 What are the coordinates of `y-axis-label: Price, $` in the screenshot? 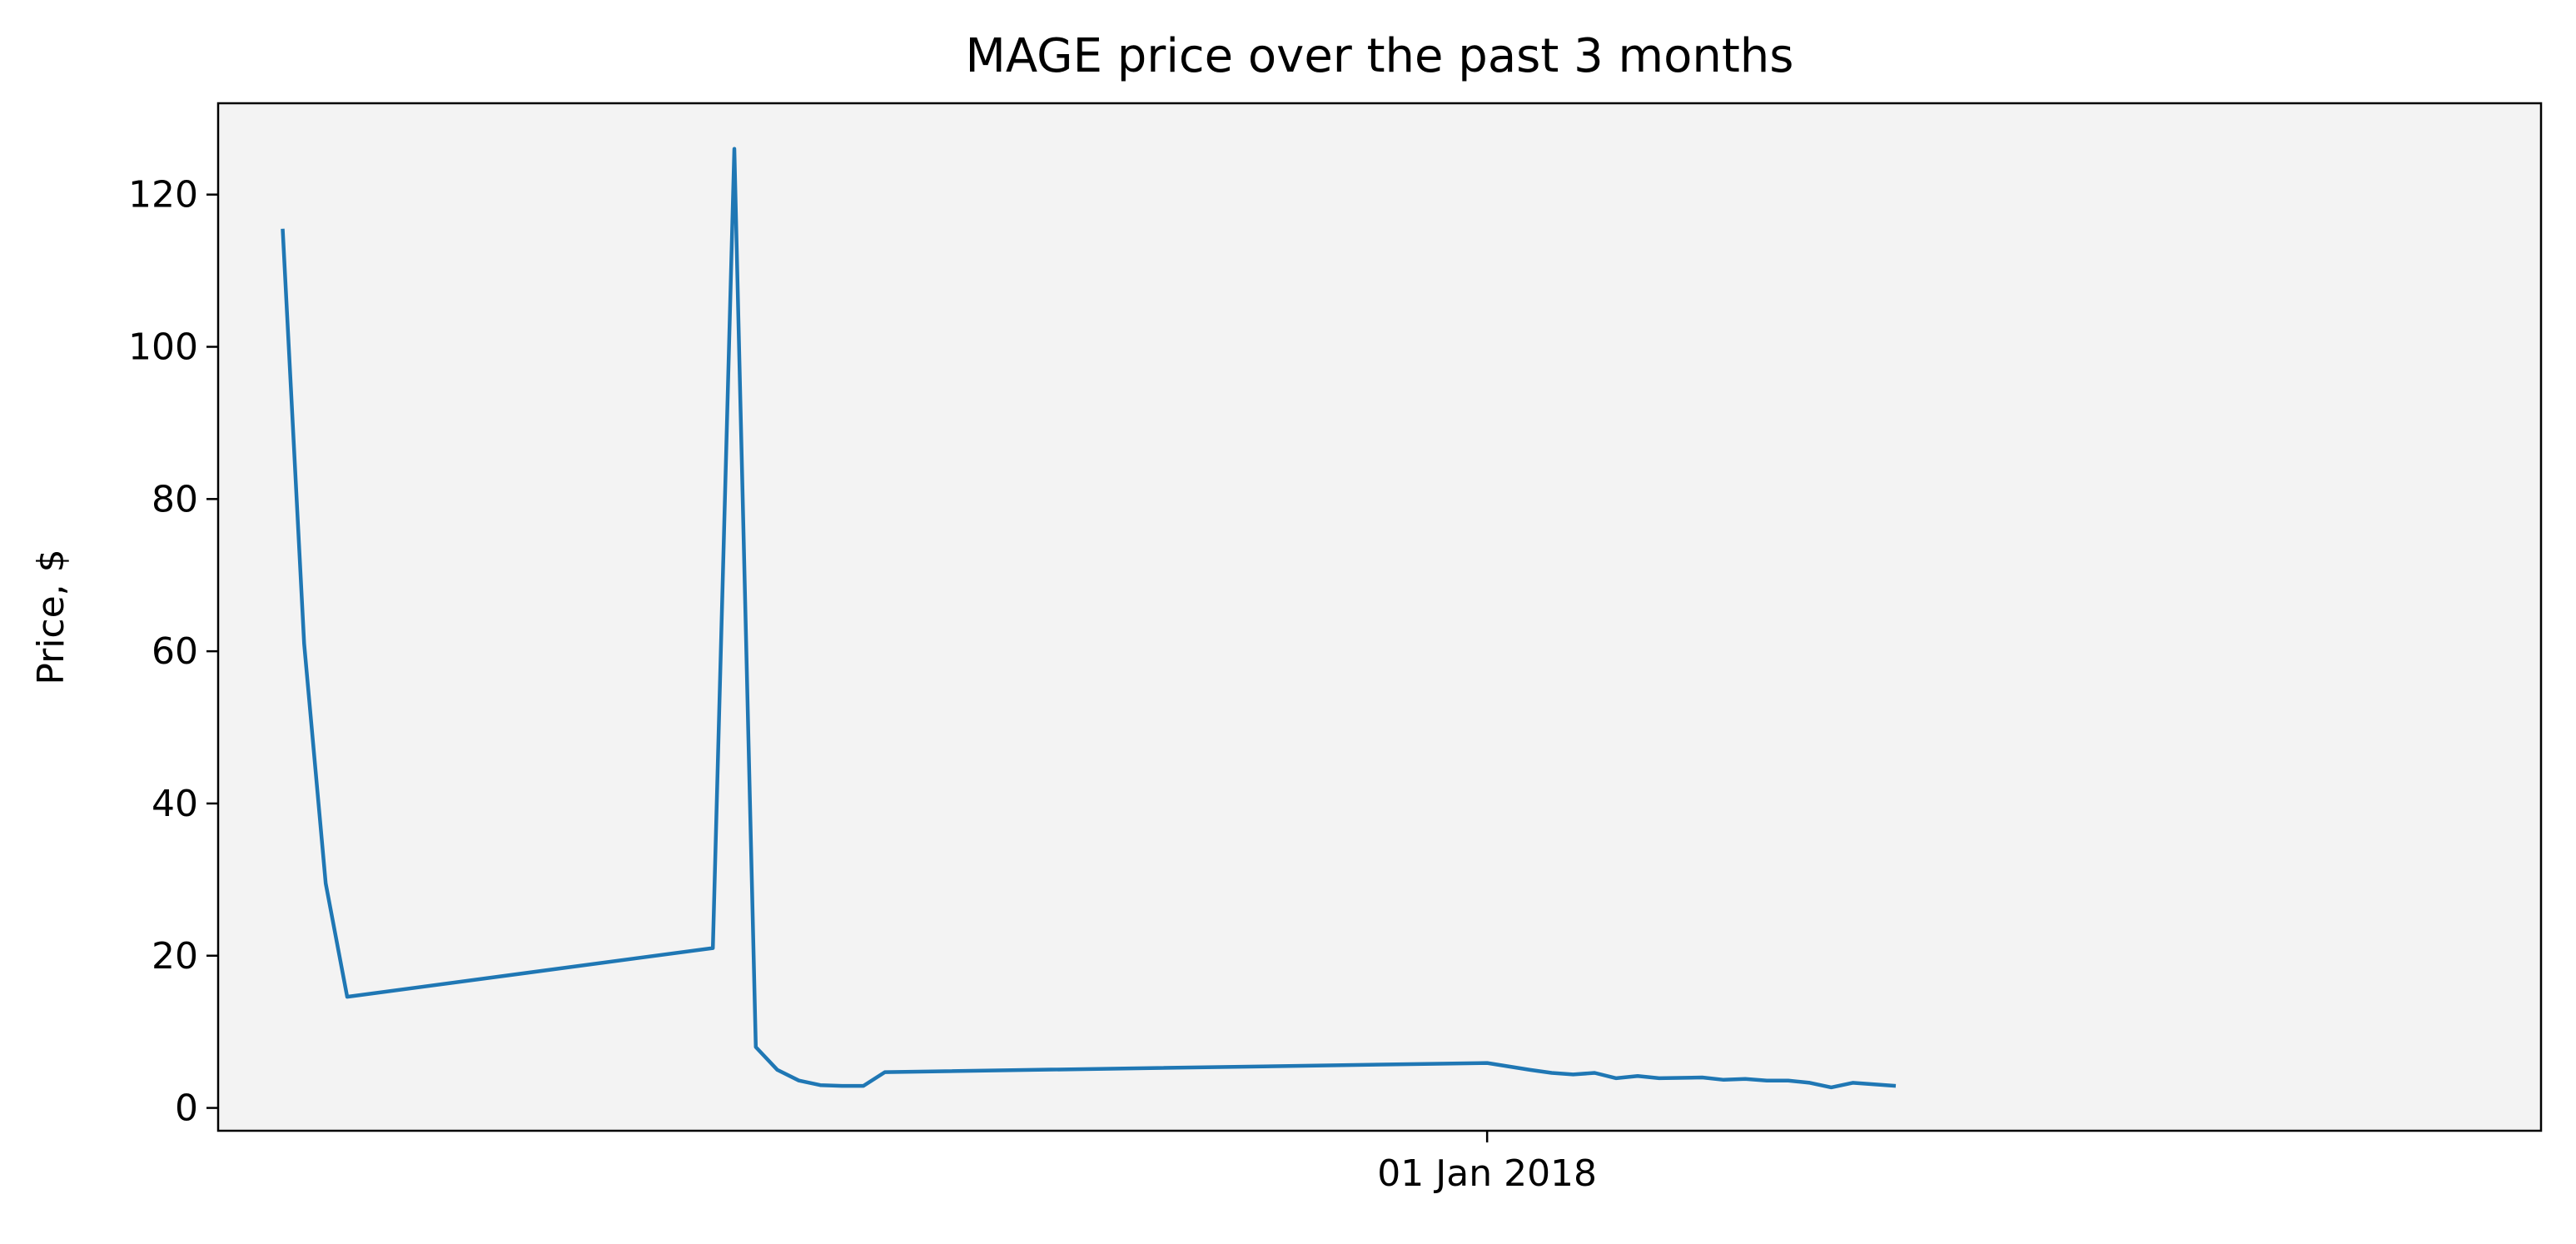 It's located at (51, 617).